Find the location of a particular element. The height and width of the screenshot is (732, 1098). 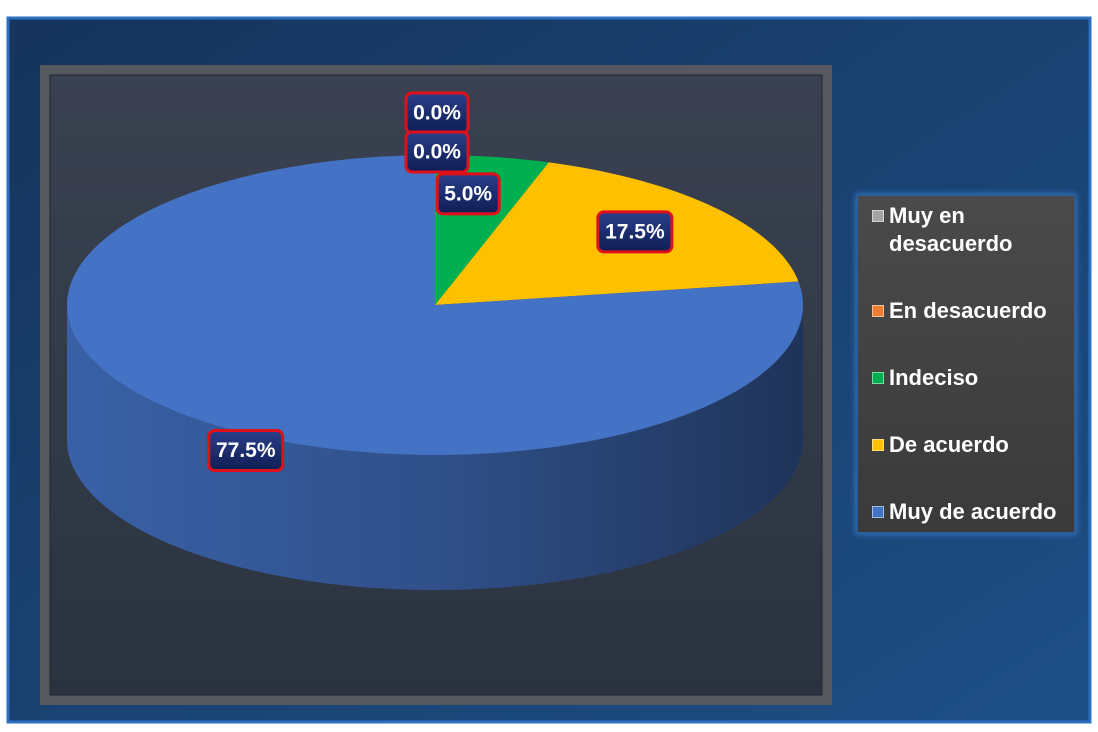

legend-label: Indeciso is located at coordinates (934, 377).